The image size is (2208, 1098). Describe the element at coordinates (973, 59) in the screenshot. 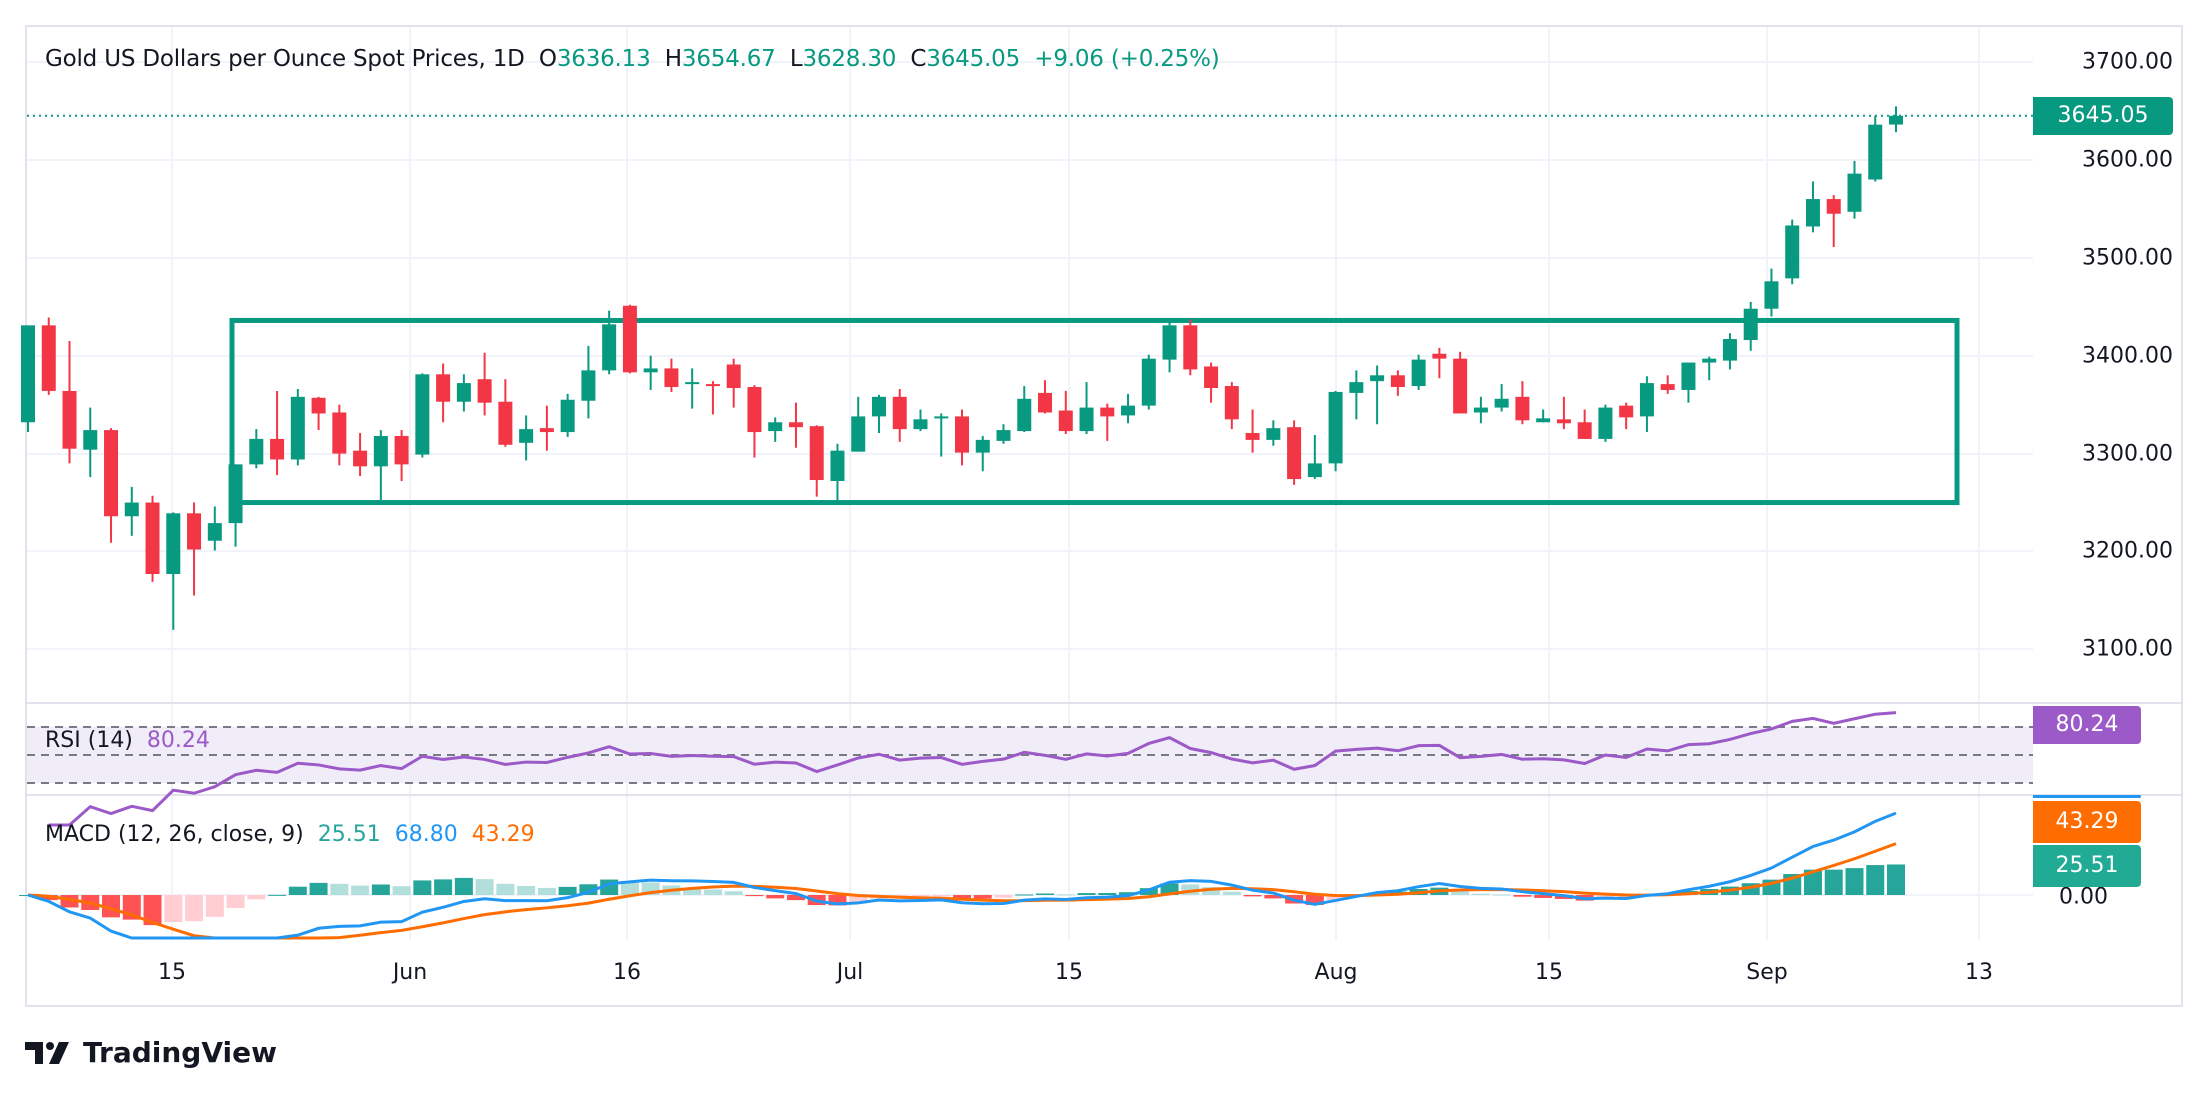

I see `close-value: 3645.05` at that location.